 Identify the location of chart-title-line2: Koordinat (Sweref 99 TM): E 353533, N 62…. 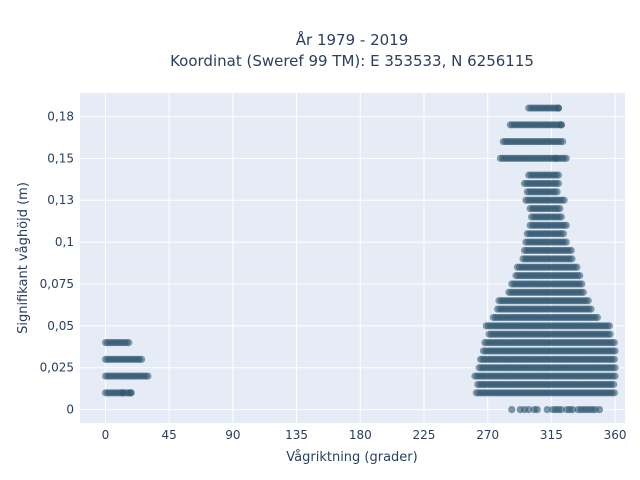
(352, 61).